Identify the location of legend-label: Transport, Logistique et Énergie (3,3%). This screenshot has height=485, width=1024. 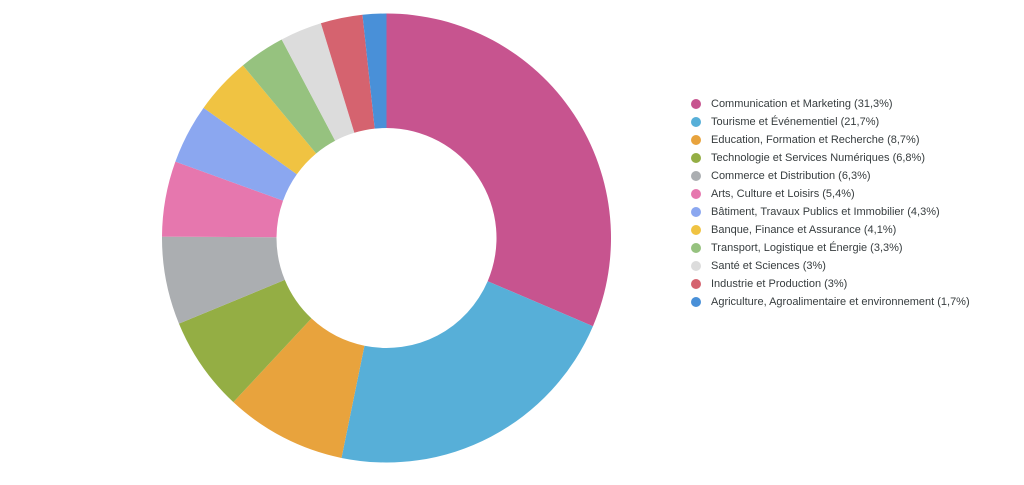
(807, 247).